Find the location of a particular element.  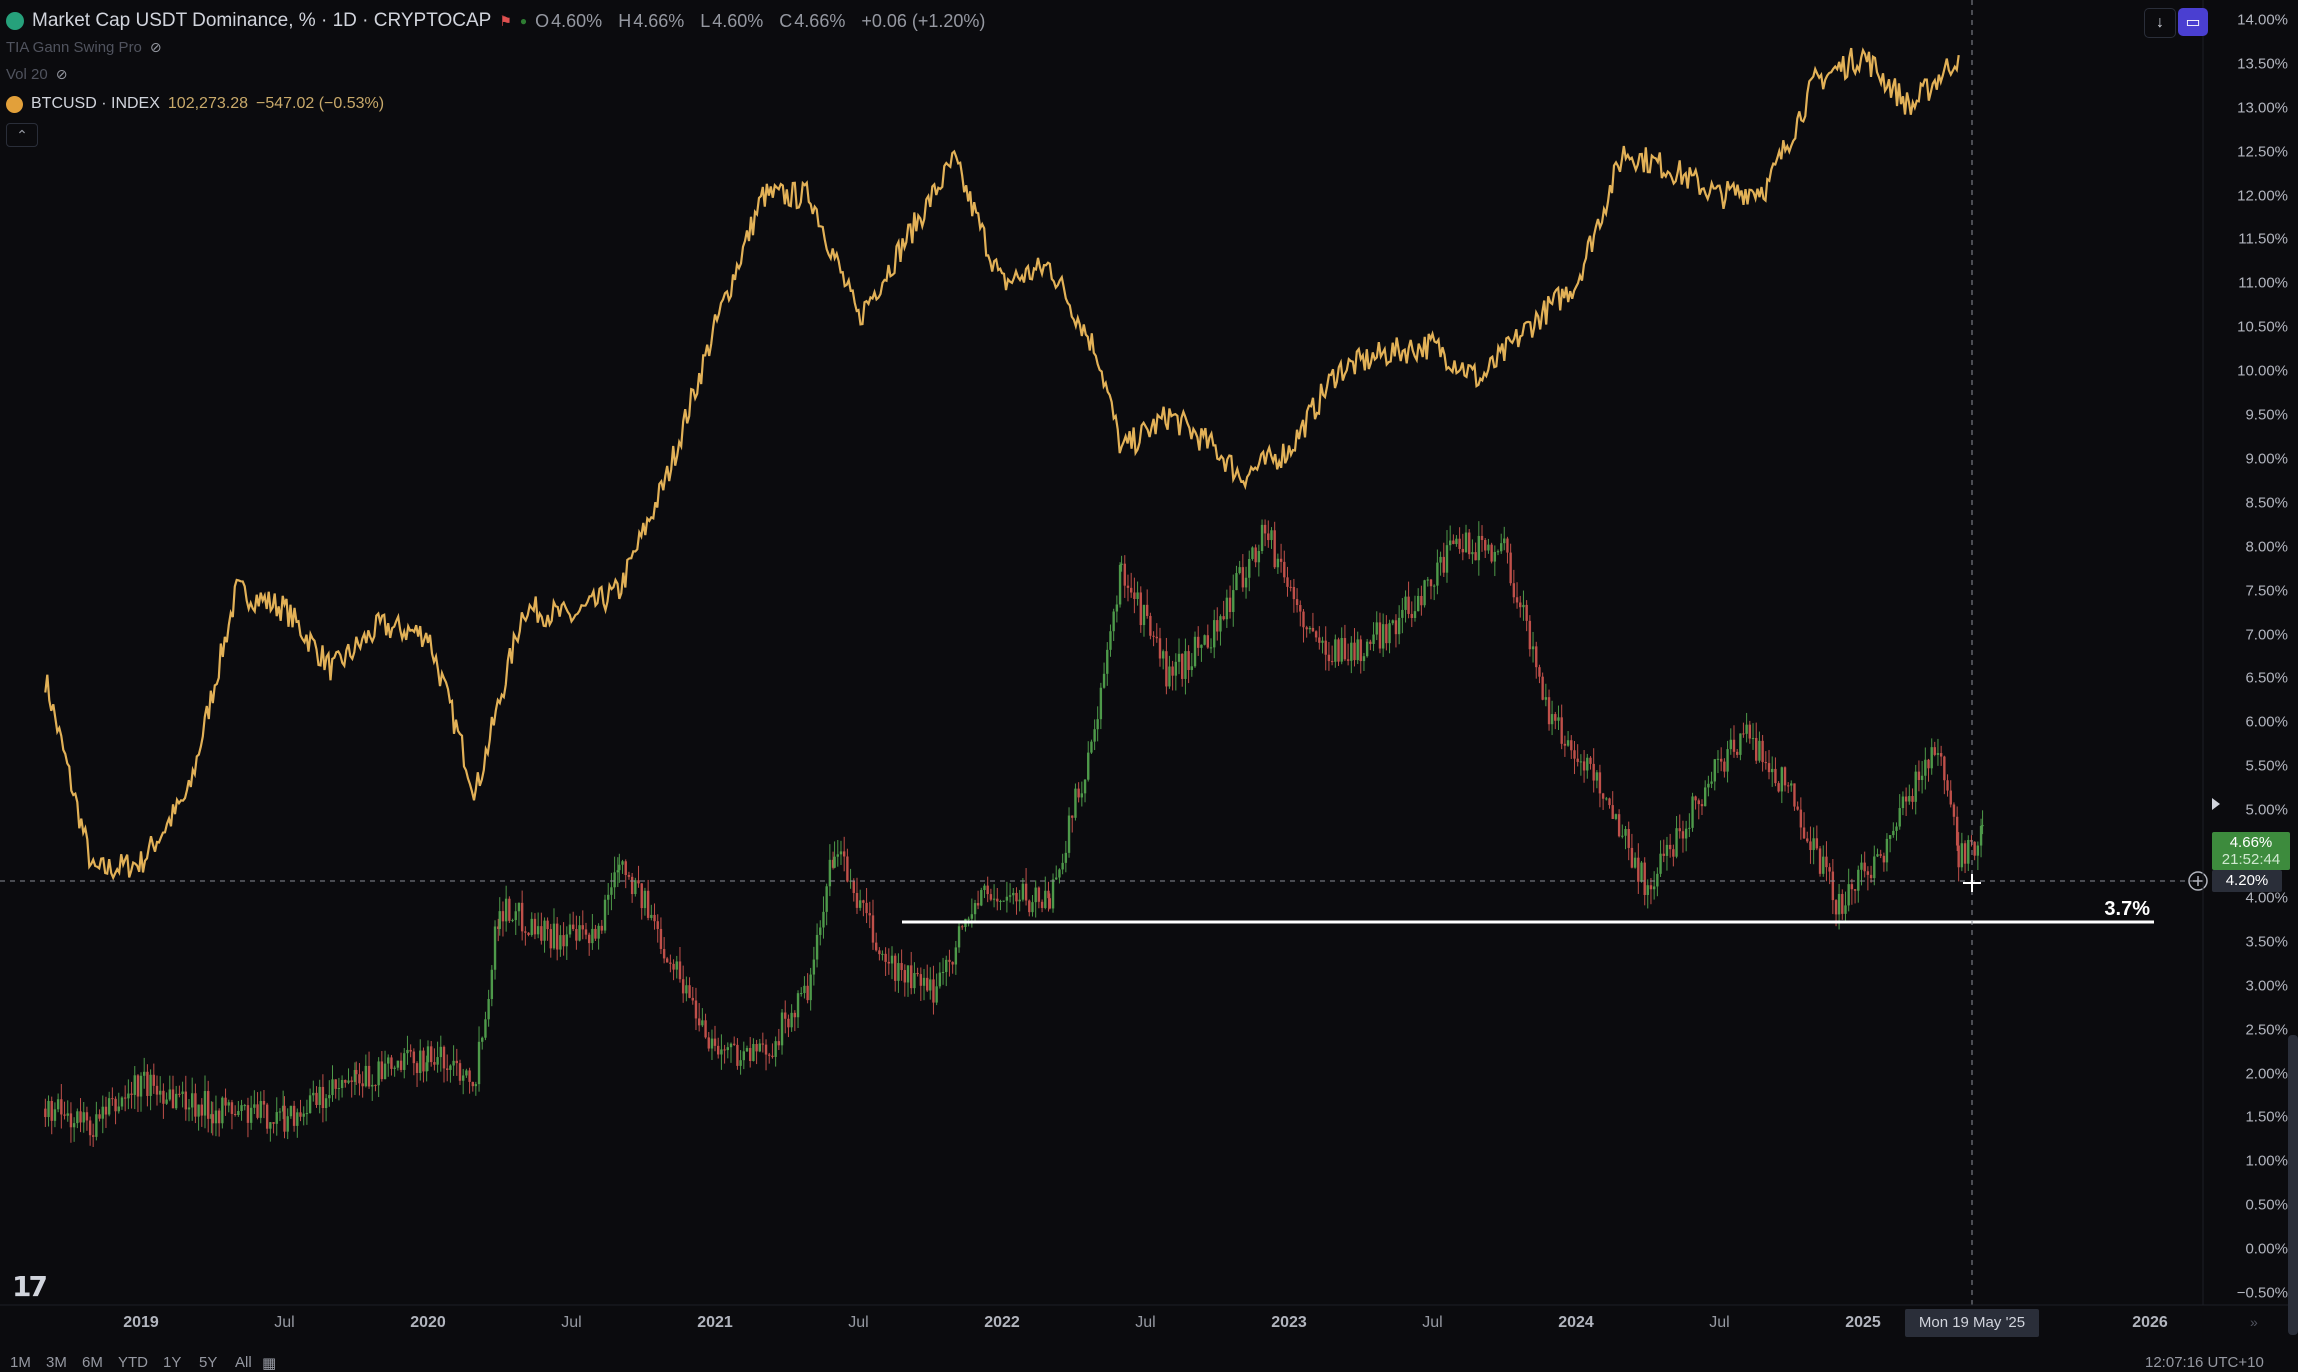

range-button-1y: 1Y is located at coordinates (172, 1362).